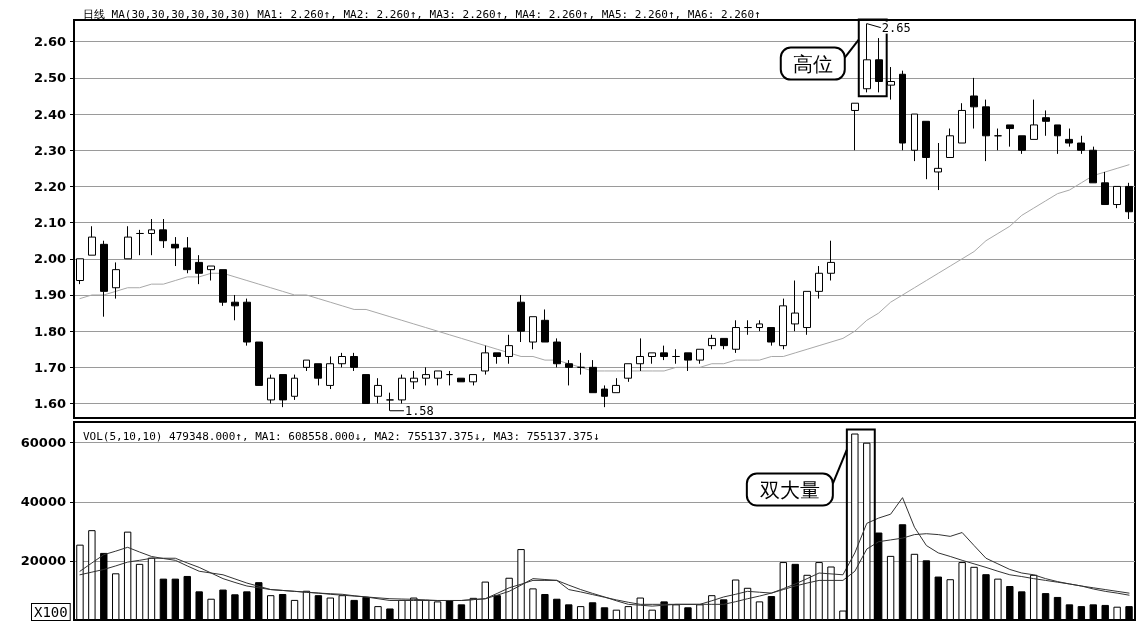 The width and height of the screenshot is (1146, 629). I want to click on y-tick-label: 2.50, so click(49, 78).